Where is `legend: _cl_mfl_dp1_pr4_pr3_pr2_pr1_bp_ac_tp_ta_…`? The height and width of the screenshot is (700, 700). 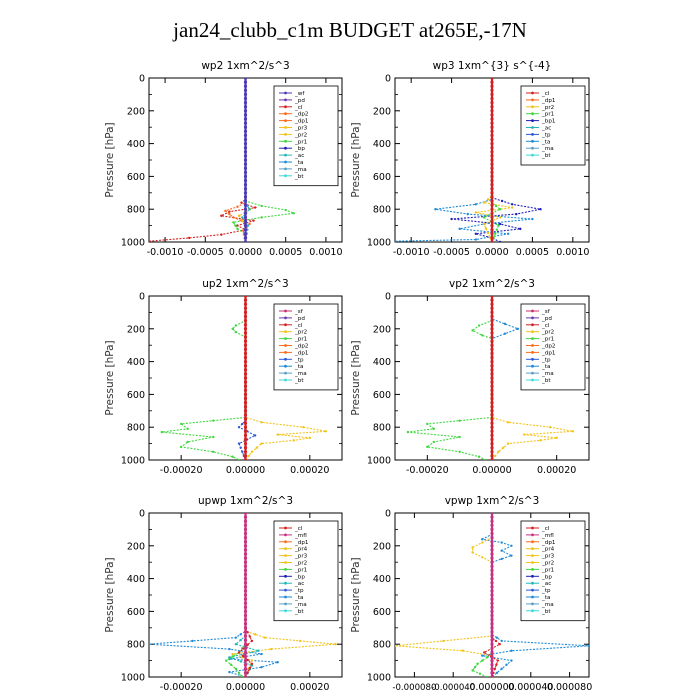
legend: _cl_mfl_dp1_pr4_pr3_pr2_pr1_bp_ac_tp_ta_… is located at coordinates (306, 571).